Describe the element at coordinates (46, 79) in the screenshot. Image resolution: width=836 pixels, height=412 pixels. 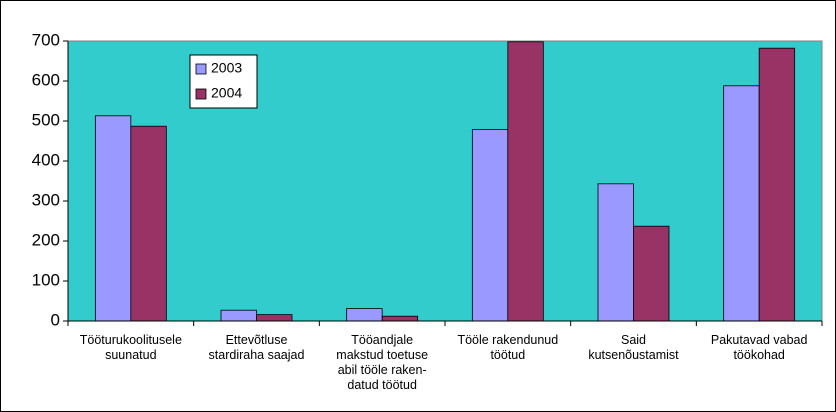
I see `y-tick-label: 600` at that location.